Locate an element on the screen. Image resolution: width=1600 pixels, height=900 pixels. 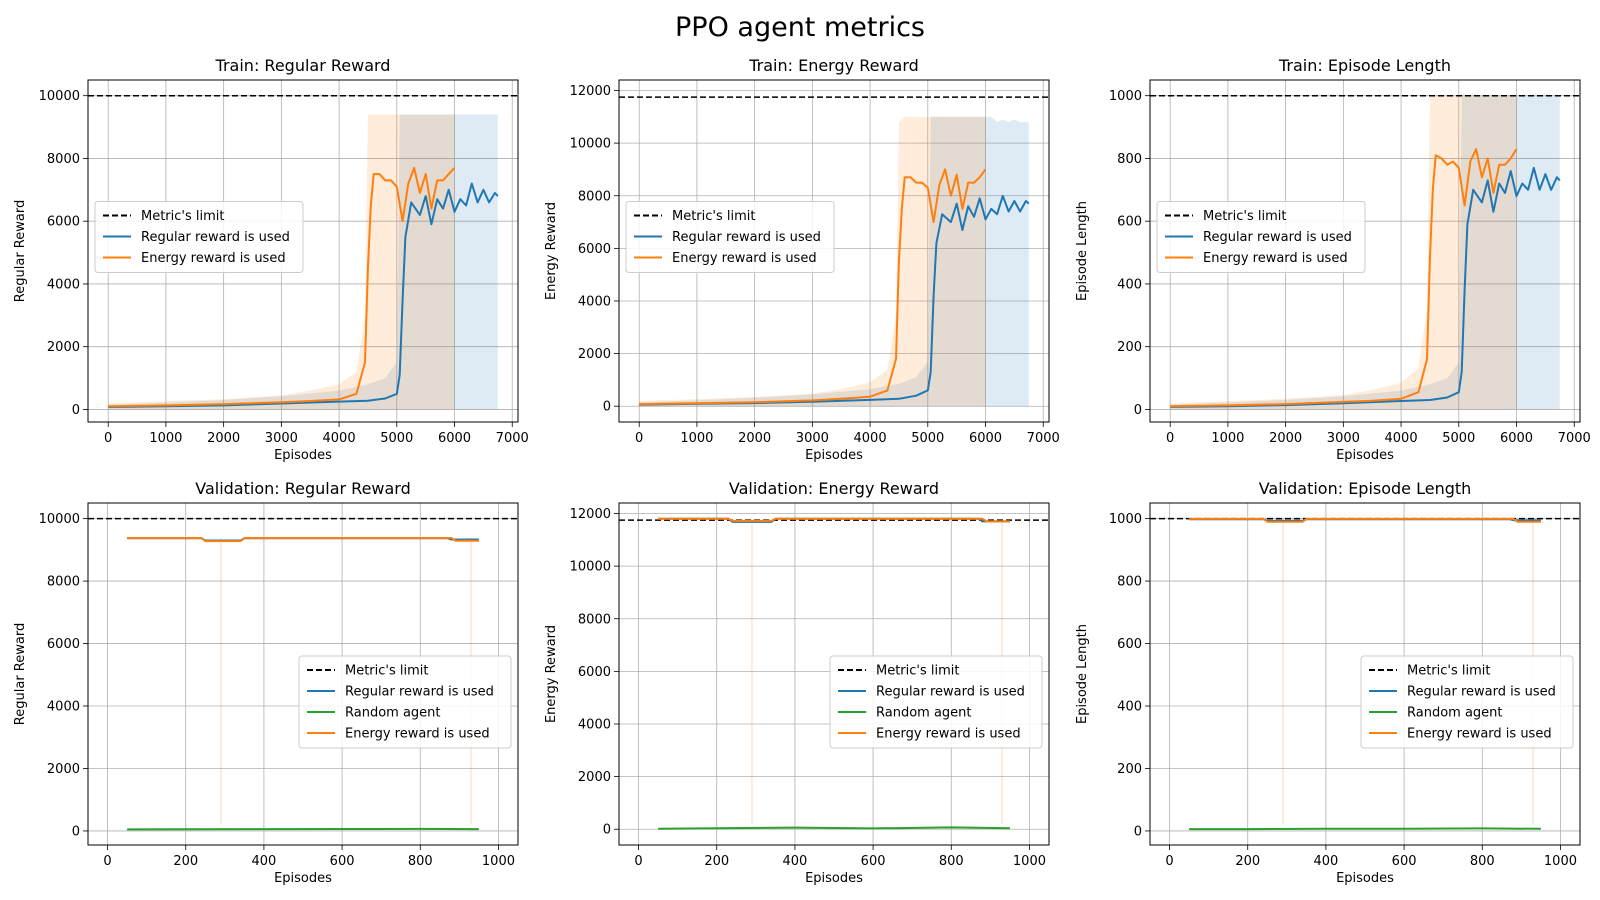
x-tick-label: 7000 is located at coordinates (1043, 438).